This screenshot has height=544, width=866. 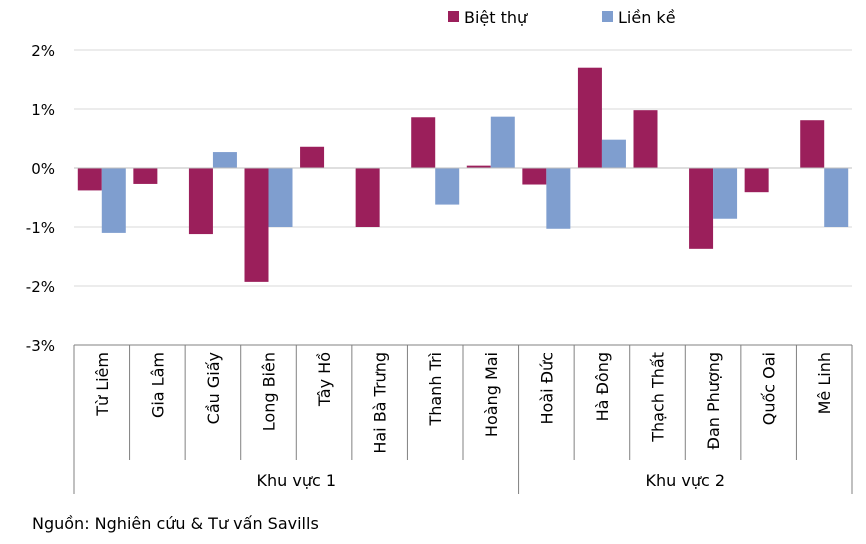 What do you see at coordinates (43, 51) in the screenshot?
I see `y-tick-label: 2%` at bounding box center [43, 51].